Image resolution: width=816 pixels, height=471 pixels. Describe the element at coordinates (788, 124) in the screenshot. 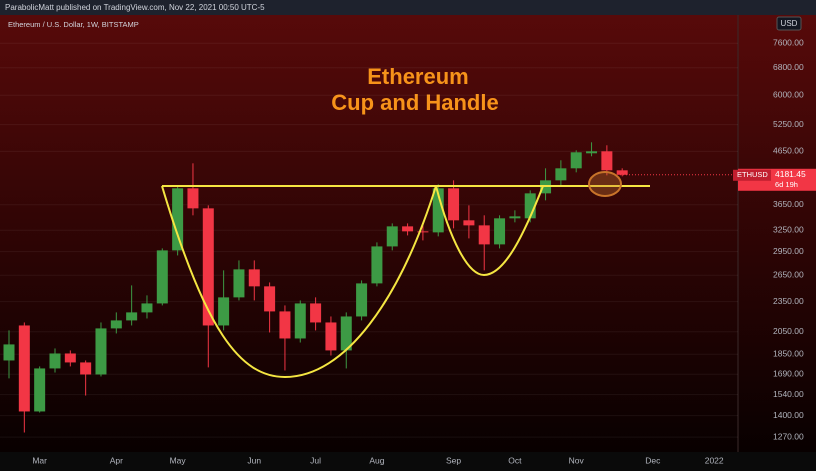

I see `y-tick-label: 5250.00` at that location.